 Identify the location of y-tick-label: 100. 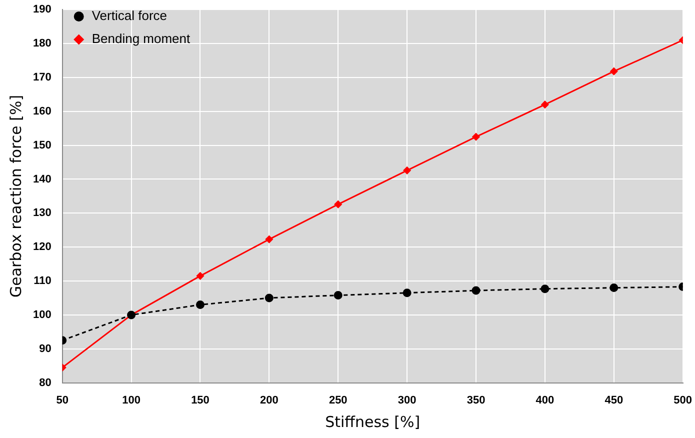
(42, 314).